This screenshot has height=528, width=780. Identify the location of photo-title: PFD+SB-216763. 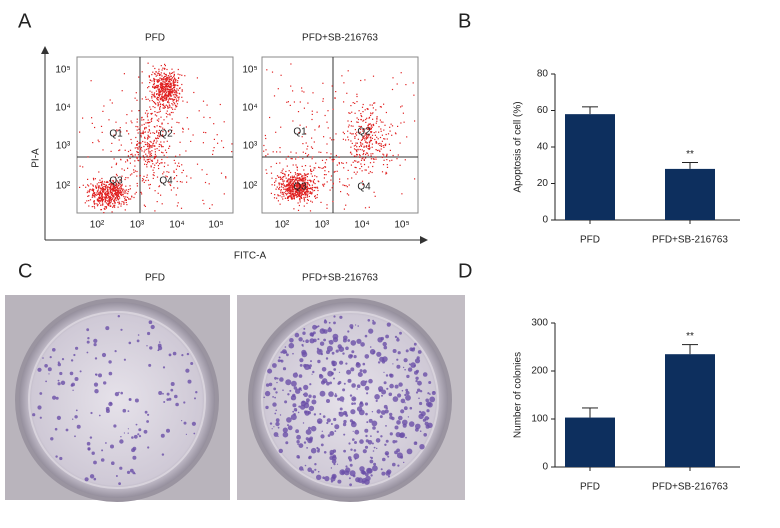
(340, 278).